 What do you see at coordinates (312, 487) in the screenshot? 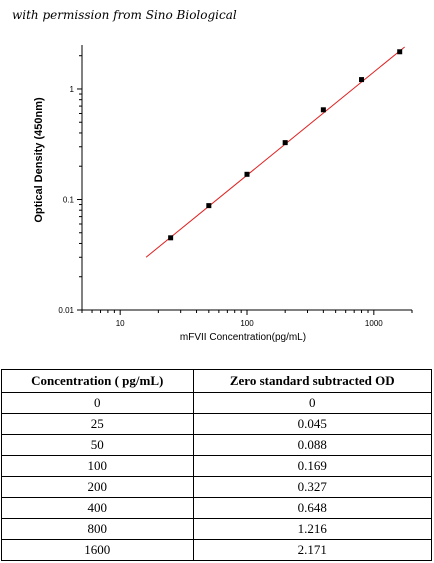
I see `cell-od: 0.327` at bounding box center [312, 487].